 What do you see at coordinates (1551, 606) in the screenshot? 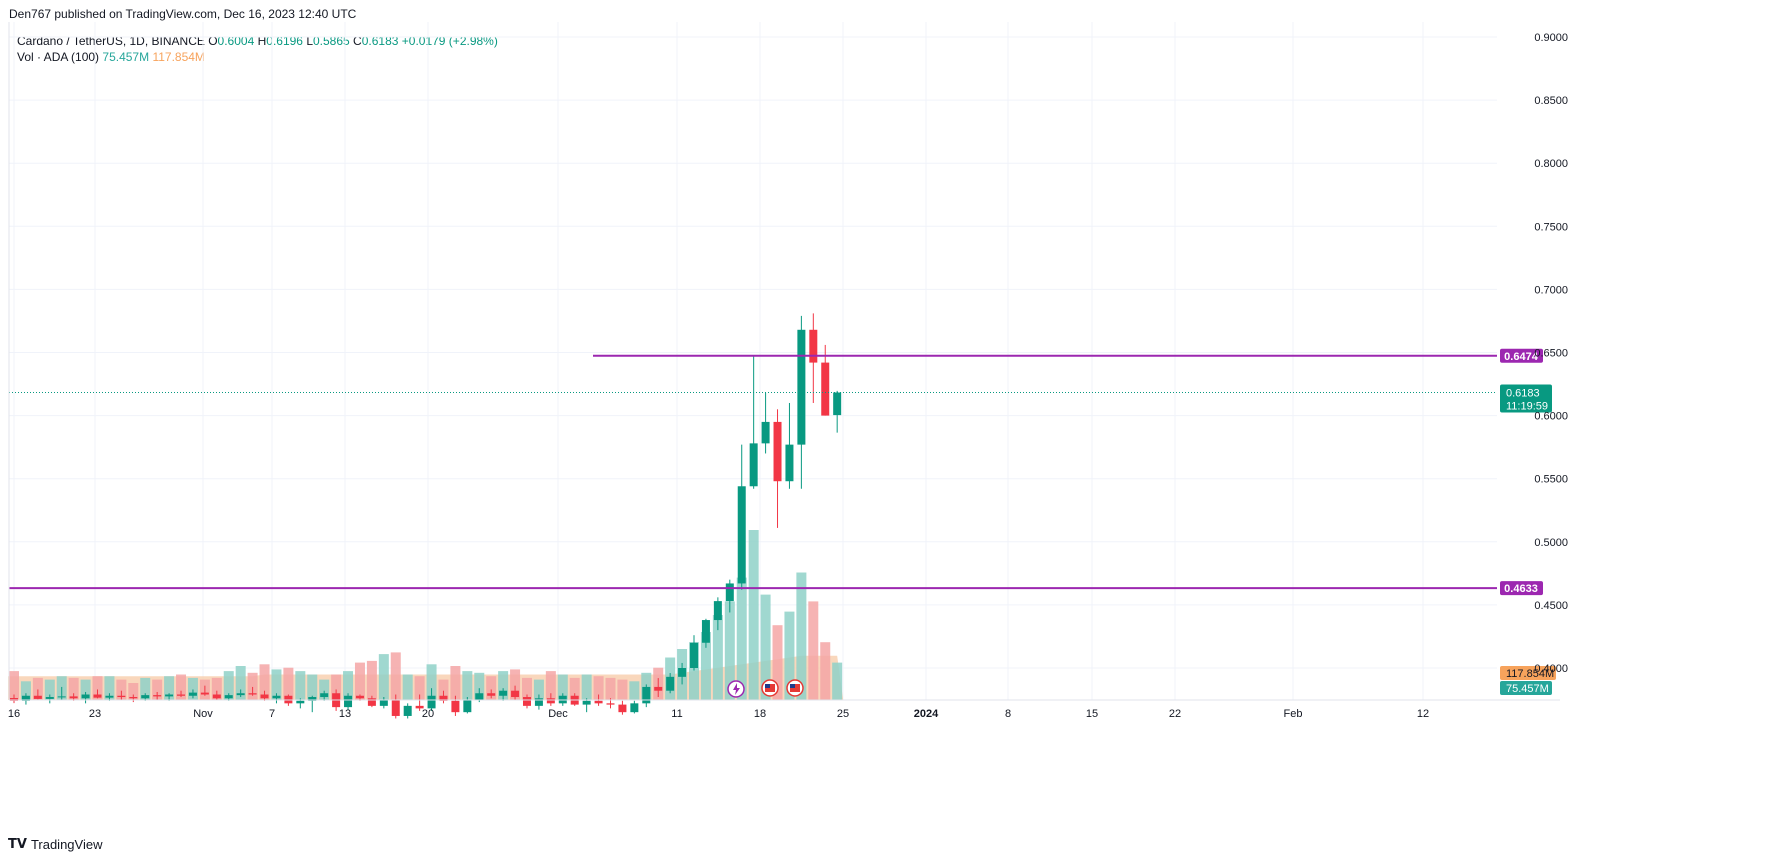
I see `y-tick-label: 0.4500` at bounding box center [1551, 606].